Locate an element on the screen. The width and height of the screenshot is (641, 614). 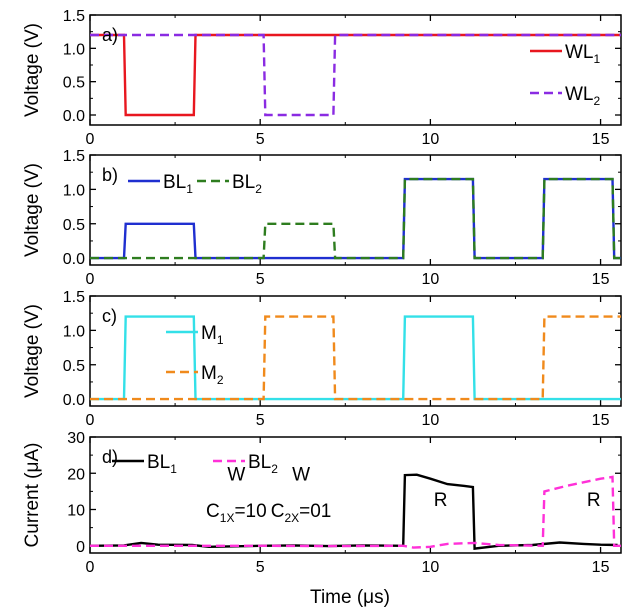
series-m2-line is located at coordinates (355, 358).